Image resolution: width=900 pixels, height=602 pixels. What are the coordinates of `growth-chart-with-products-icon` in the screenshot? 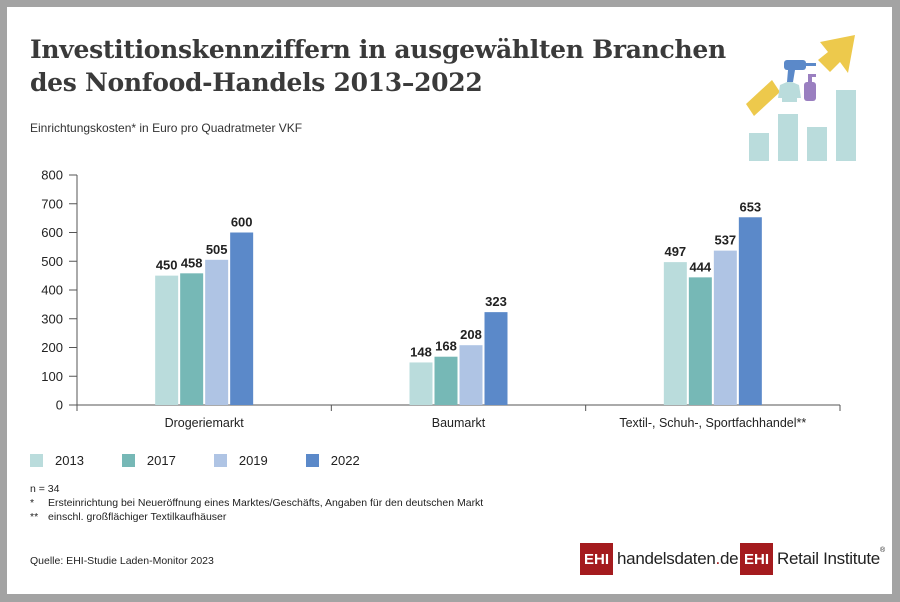 It's located at (801, 98).